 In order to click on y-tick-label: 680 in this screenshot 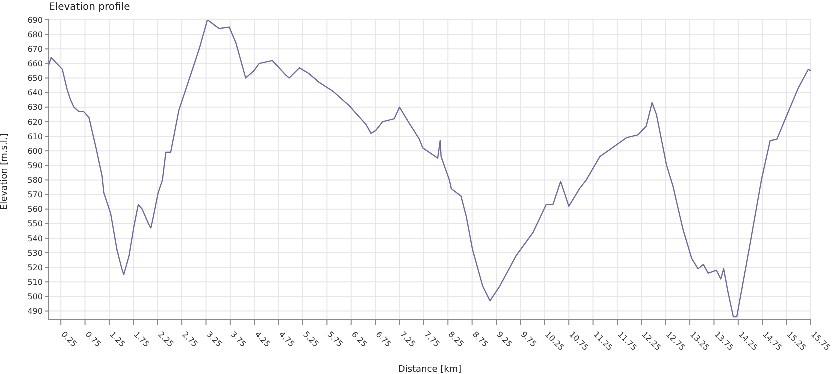, I will do `click(35, 35)`.